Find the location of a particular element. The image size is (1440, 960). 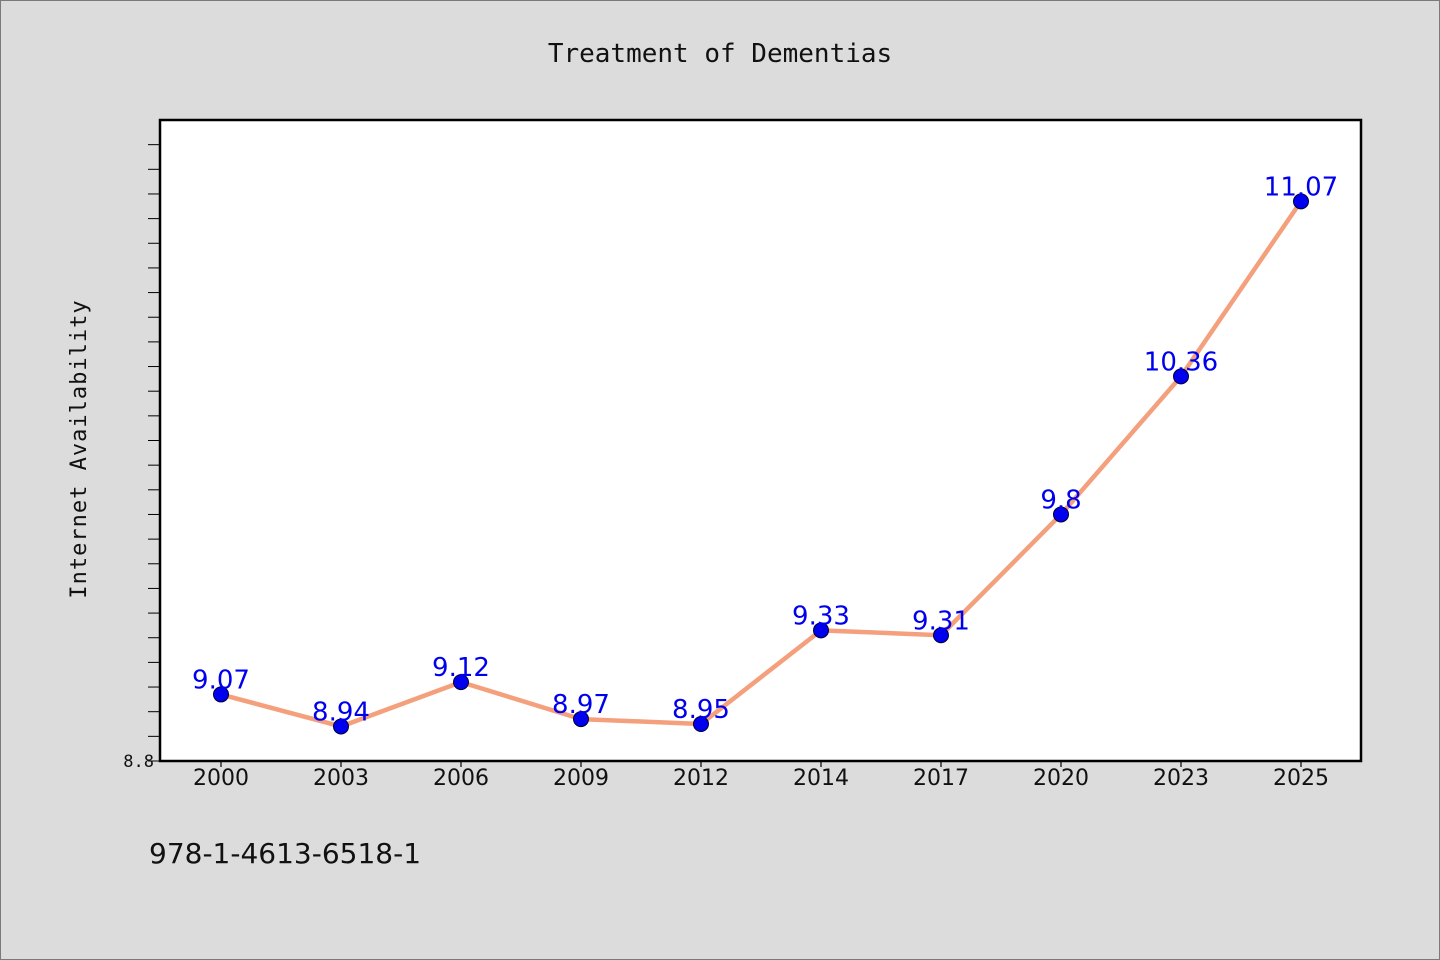

y-axis-ticks: 8.8 is located at coordinates (141, 458).